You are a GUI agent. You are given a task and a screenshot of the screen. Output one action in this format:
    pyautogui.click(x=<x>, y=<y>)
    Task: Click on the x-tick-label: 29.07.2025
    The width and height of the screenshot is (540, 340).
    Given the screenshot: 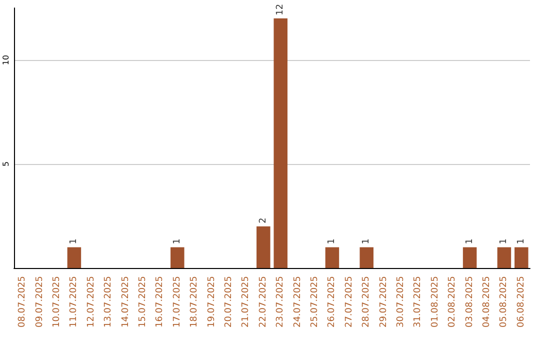 What is the action you would take?
    pyautogui.click(x=383, y=302)
    